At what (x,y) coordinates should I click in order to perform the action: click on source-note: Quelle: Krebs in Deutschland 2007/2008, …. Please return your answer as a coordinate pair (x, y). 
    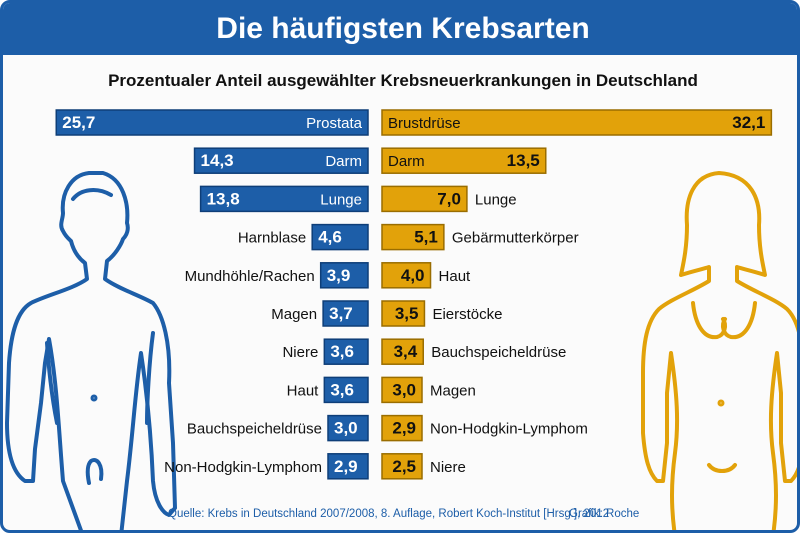
    Looking at the image, I should click on (389, 514).